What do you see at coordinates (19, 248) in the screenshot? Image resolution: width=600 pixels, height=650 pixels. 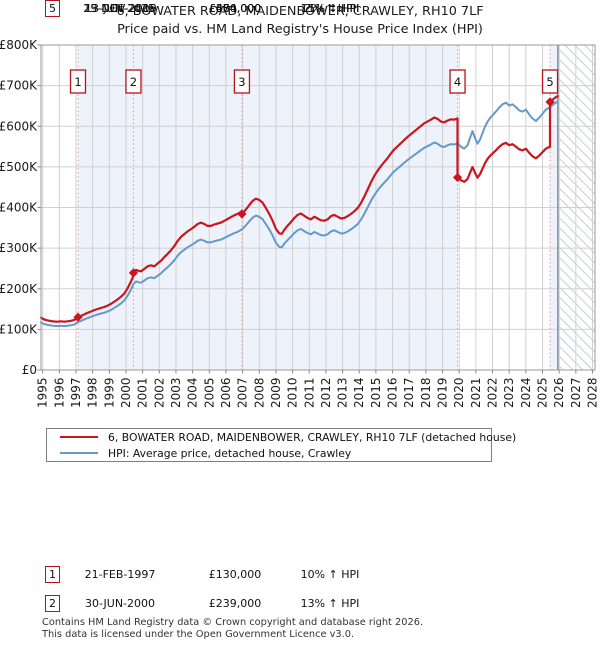 I see `y-tick-label: £300K` at bounding box center [19, 248].